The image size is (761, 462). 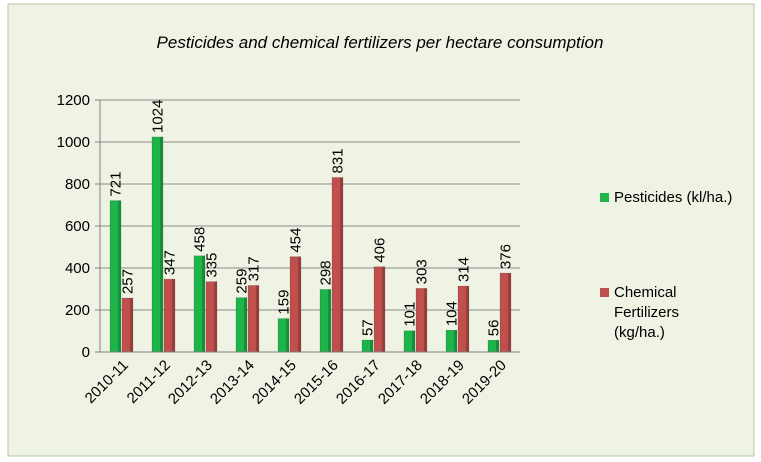 I want to click on legend-label: Chemical Fertilizers (kg/ha.), so click(x=647, y=312).